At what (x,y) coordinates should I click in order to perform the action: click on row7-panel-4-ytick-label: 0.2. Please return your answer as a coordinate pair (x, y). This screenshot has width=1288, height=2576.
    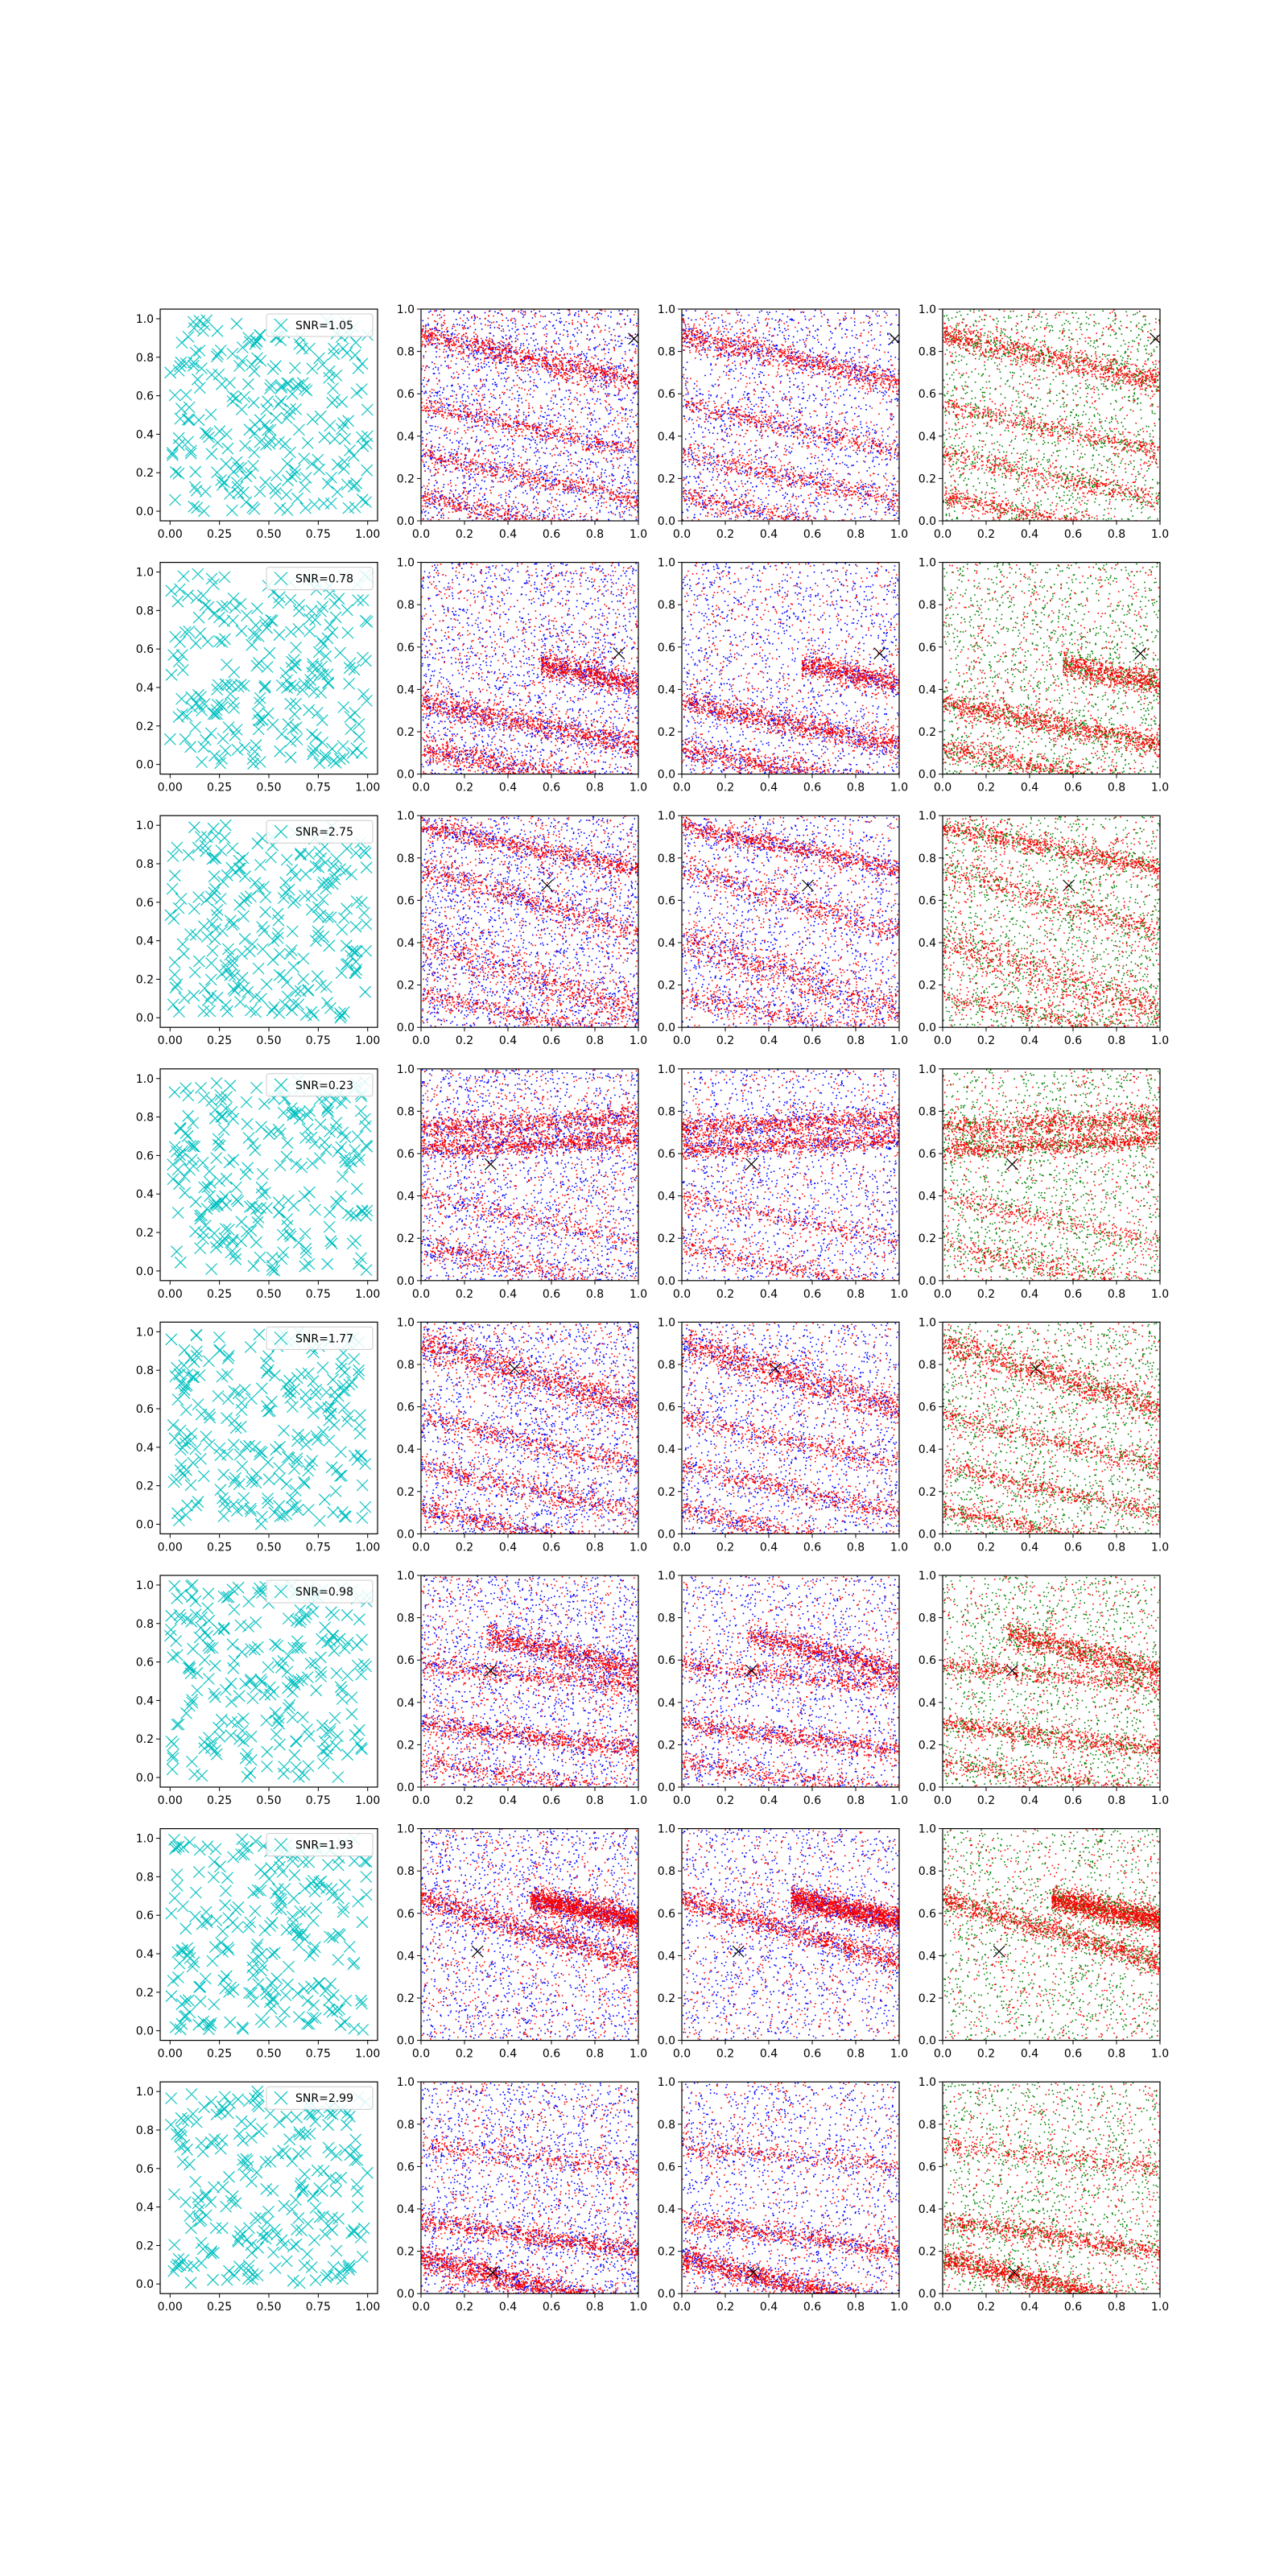
    Looking at the image, I should click on (927, 1998).